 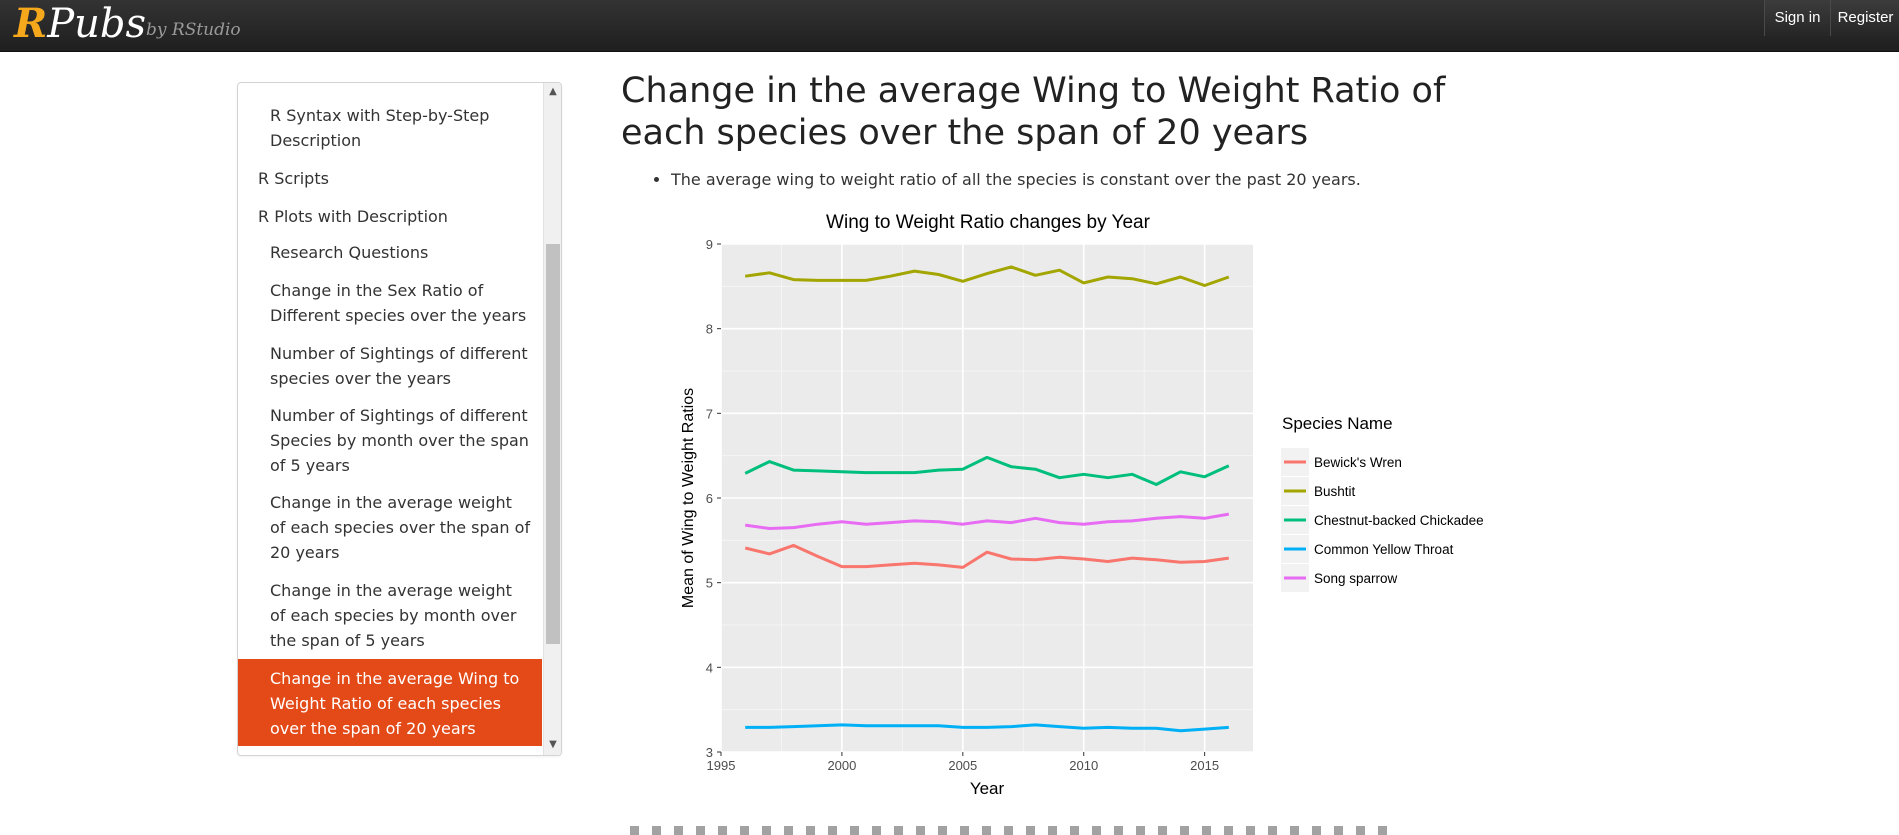 What do you see at coordinates (1399, 520) in the screenshot?
I see `legend-label: Chestnut-backed Chickadee` at bounding box center [1399, 520].